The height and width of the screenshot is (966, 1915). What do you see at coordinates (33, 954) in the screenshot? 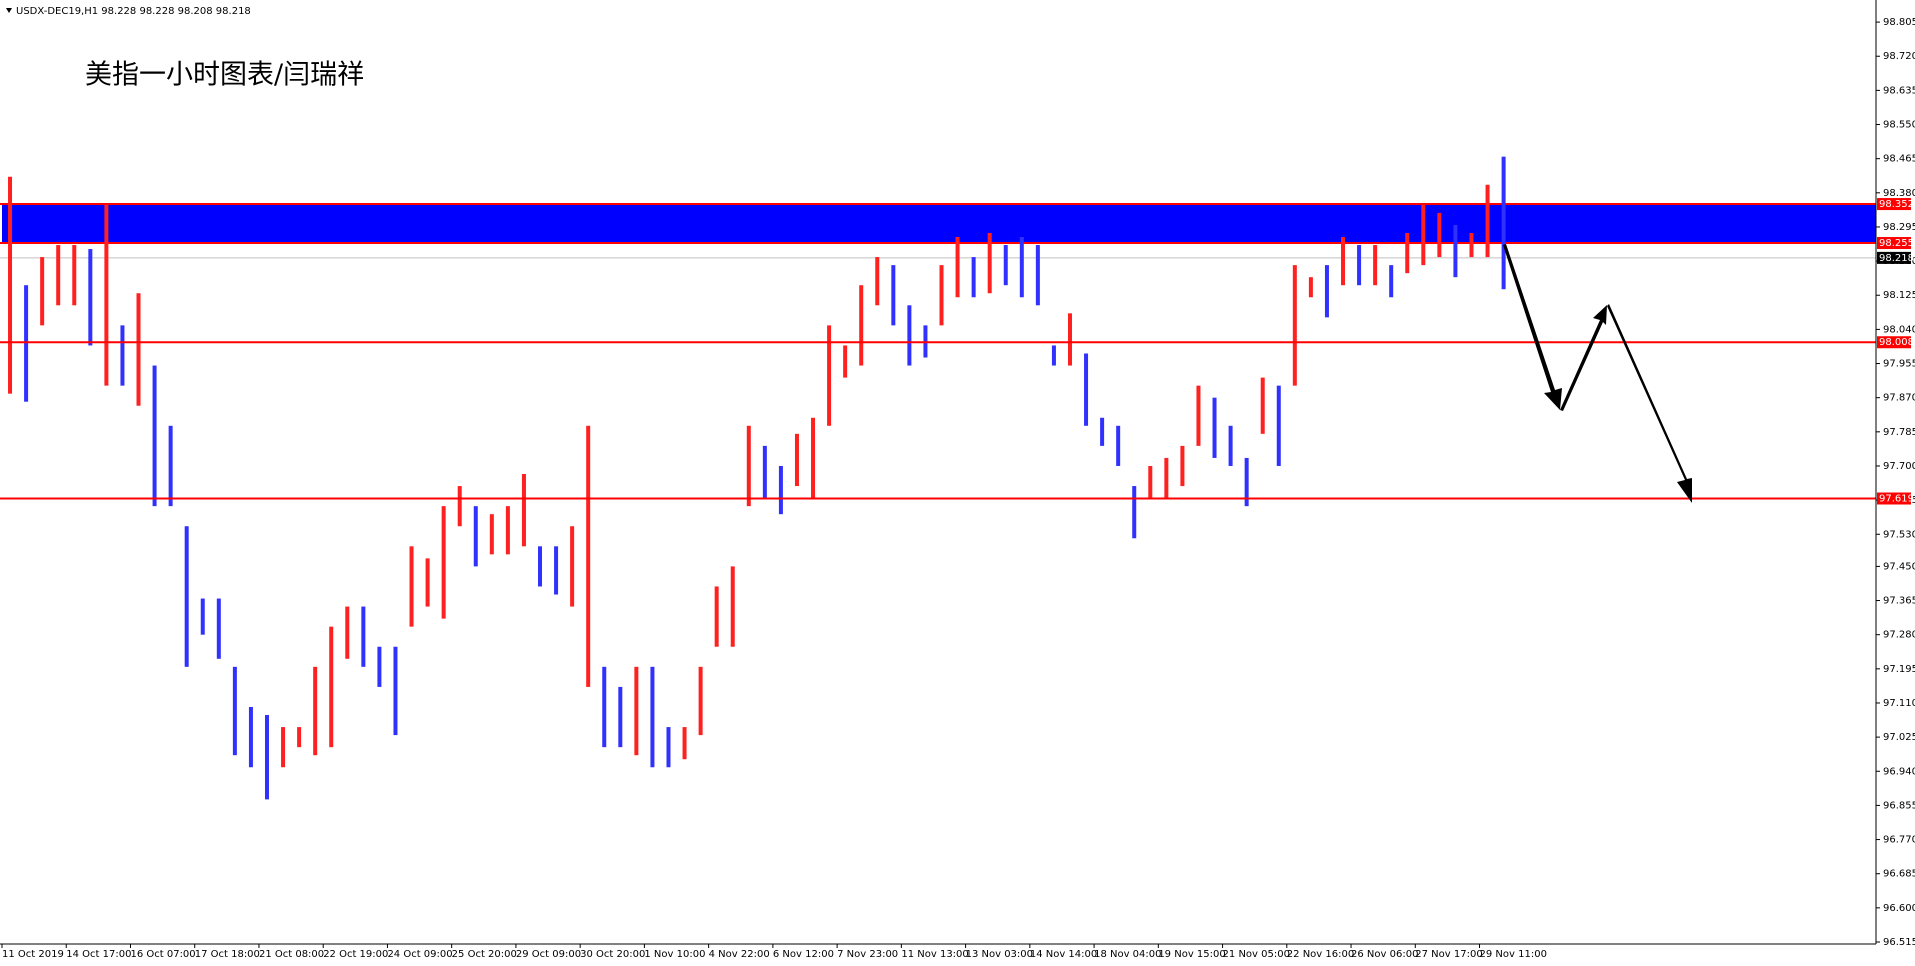
I see `x-tick-label: 11 Oct 2019` at bounding box center [33, 954].